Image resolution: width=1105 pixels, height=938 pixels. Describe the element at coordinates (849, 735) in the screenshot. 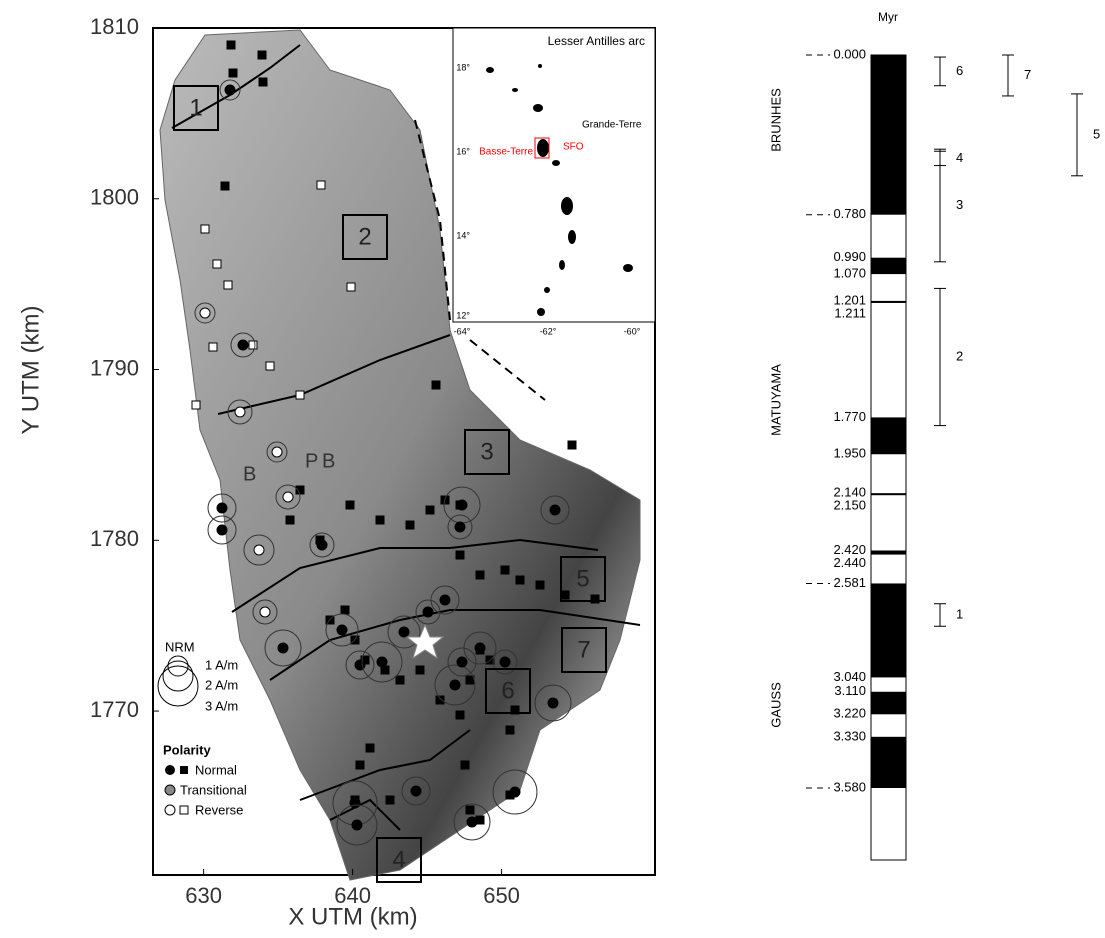

I see `age-label: 3.330` at that location.